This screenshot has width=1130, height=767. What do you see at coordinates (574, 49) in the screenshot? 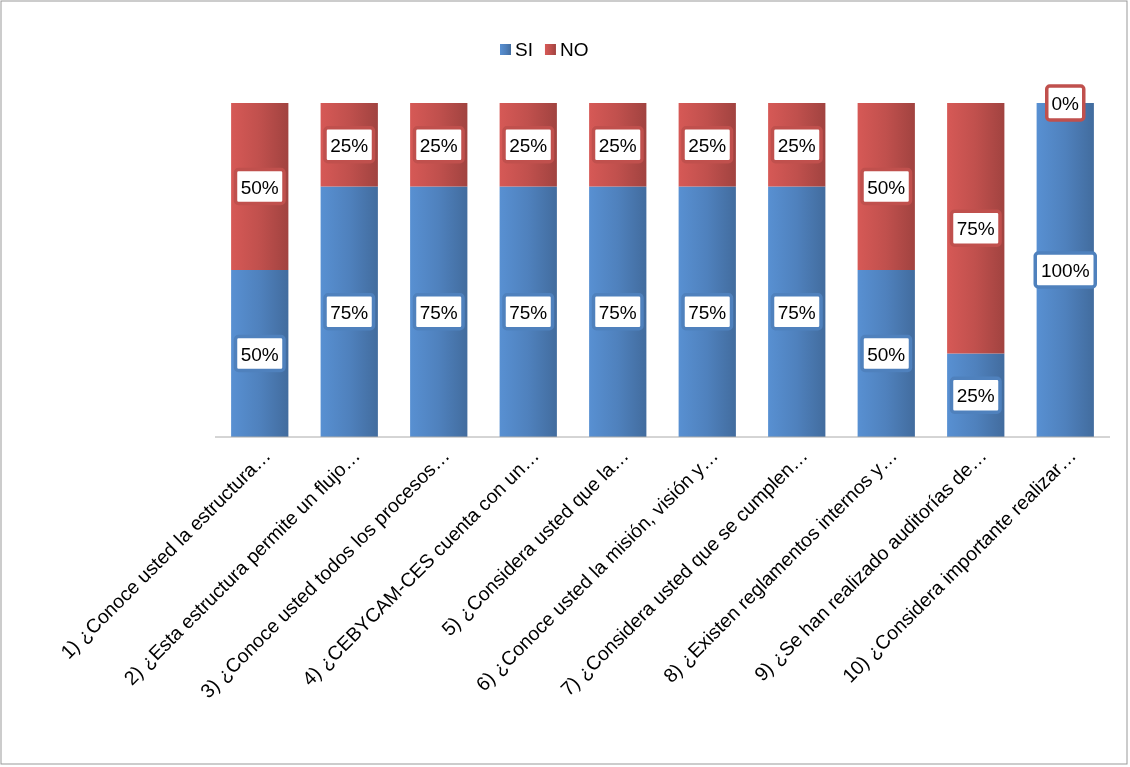
I see `legend-label: NO` at bounding box center [574, 49].